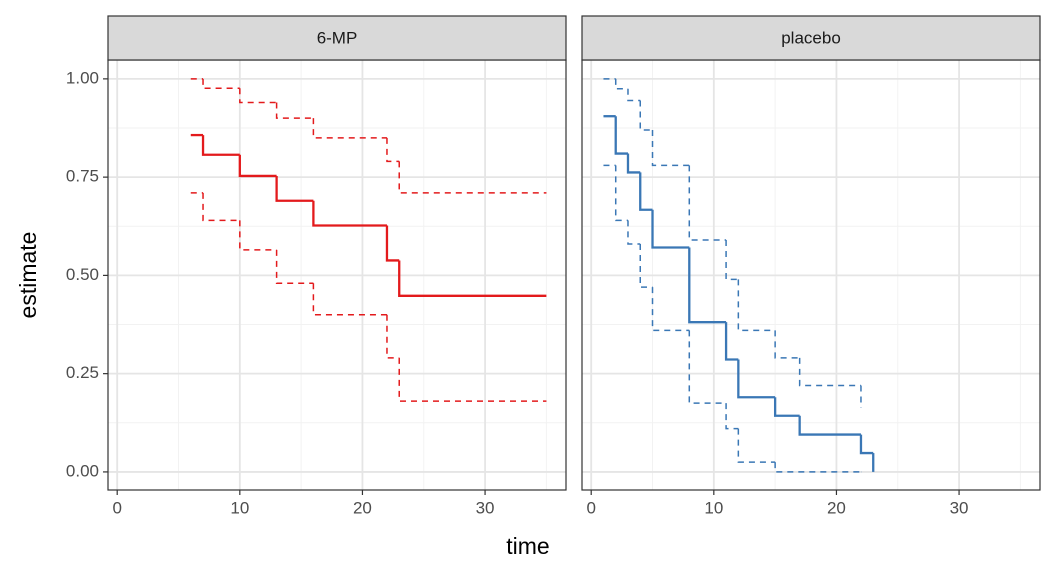  I want to click on strip-label: 6-MP, so click(337, 37).